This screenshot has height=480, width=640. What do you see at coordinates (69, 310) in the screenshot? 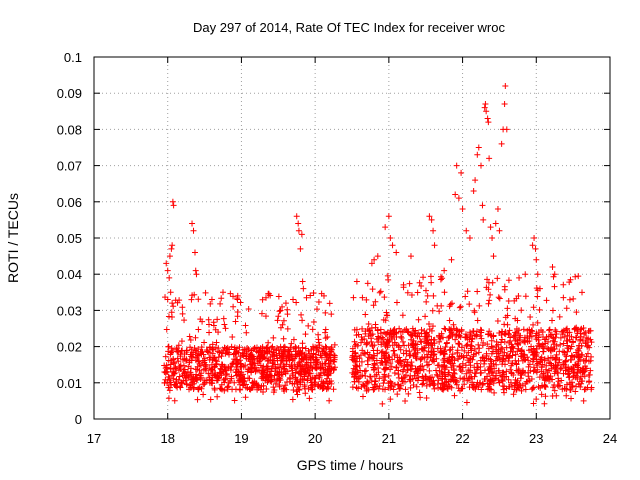
I see `y-tick-label: 0.03` at bounding box center [69, 310].